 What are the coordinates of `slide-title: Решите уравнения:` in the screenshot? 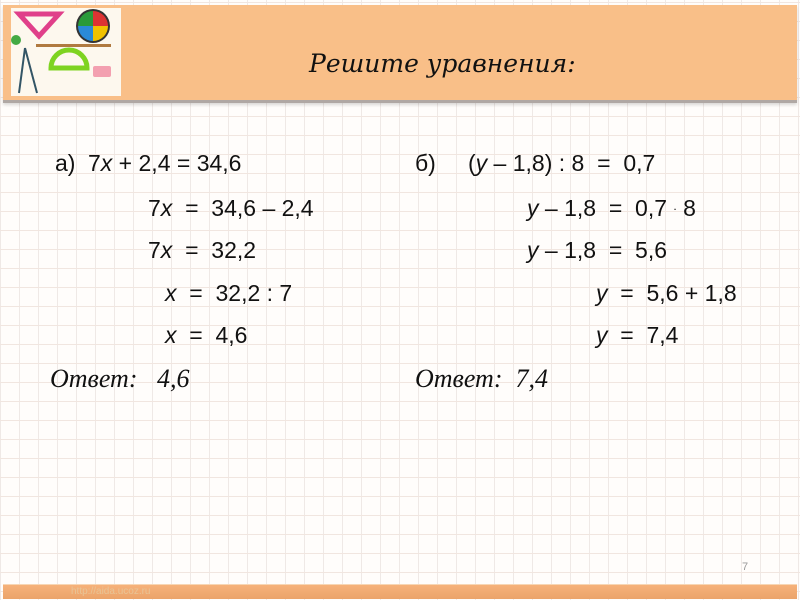 It's located at (442, 63).